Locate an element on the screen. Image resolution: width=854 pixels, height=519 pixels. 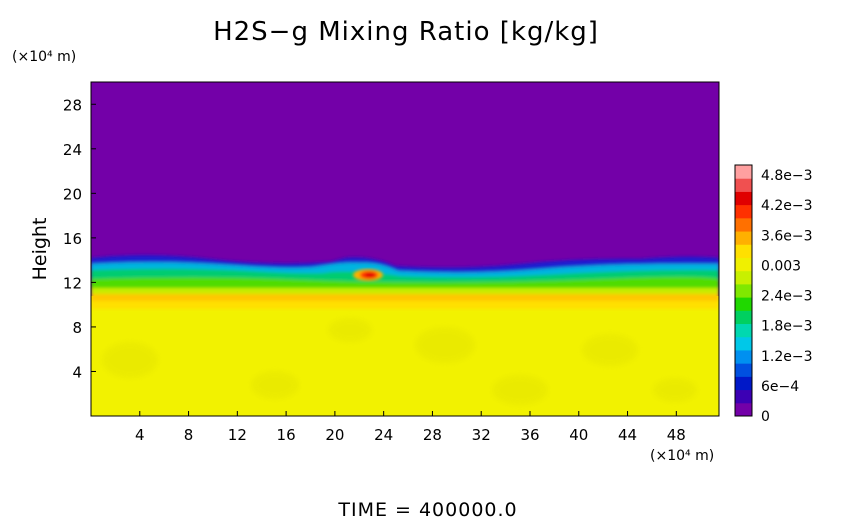
y-tick-label: 4 is located at coordinates (77, 372).